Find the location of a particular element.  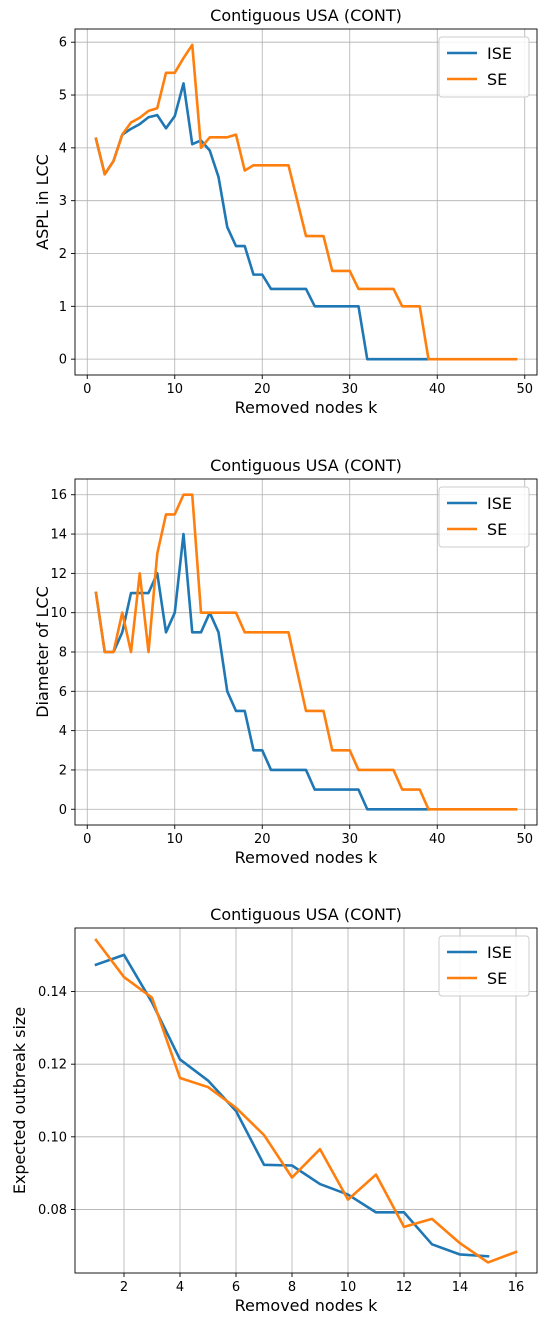

y-tick-label: 12 is located at coordinates (58, 574).